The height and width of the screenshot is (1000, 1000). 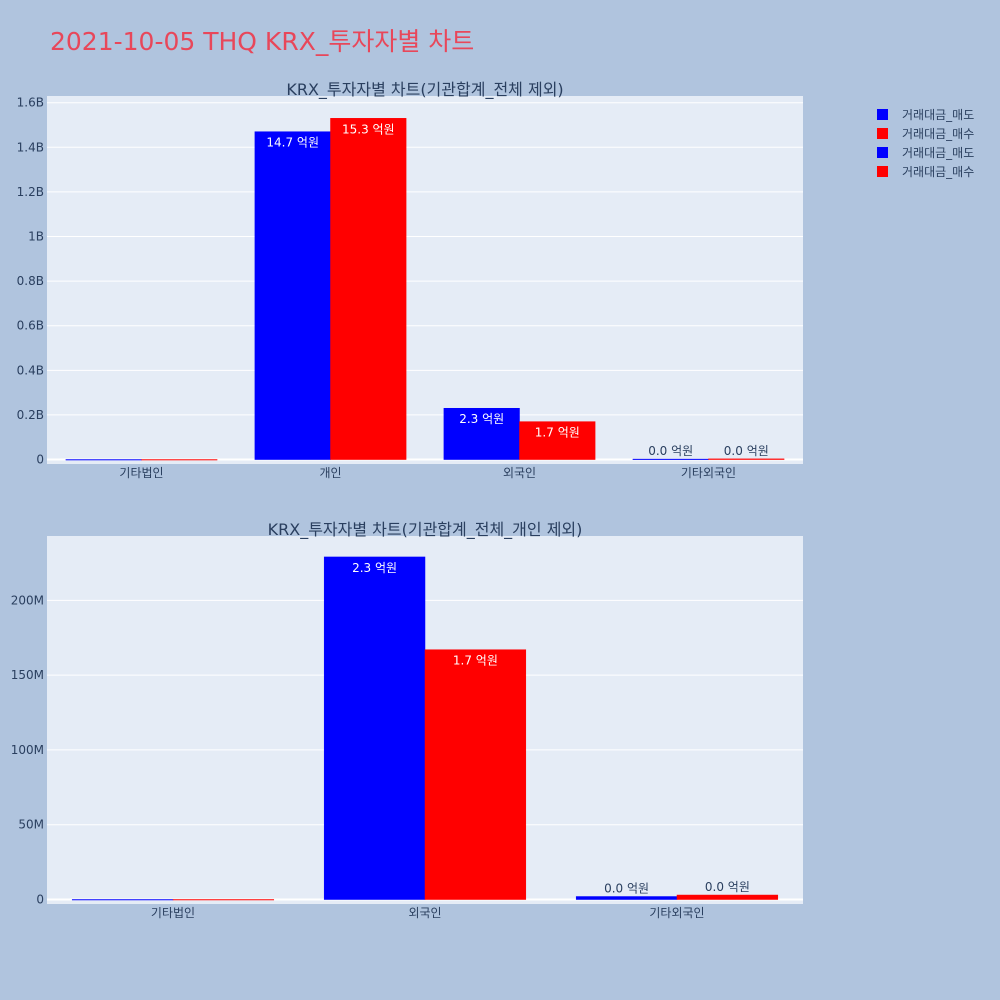 What do you see at coordinates (27, 675) in the screenshot?
I see `y-tick-label: 150M` at bounding box center [27, 675].